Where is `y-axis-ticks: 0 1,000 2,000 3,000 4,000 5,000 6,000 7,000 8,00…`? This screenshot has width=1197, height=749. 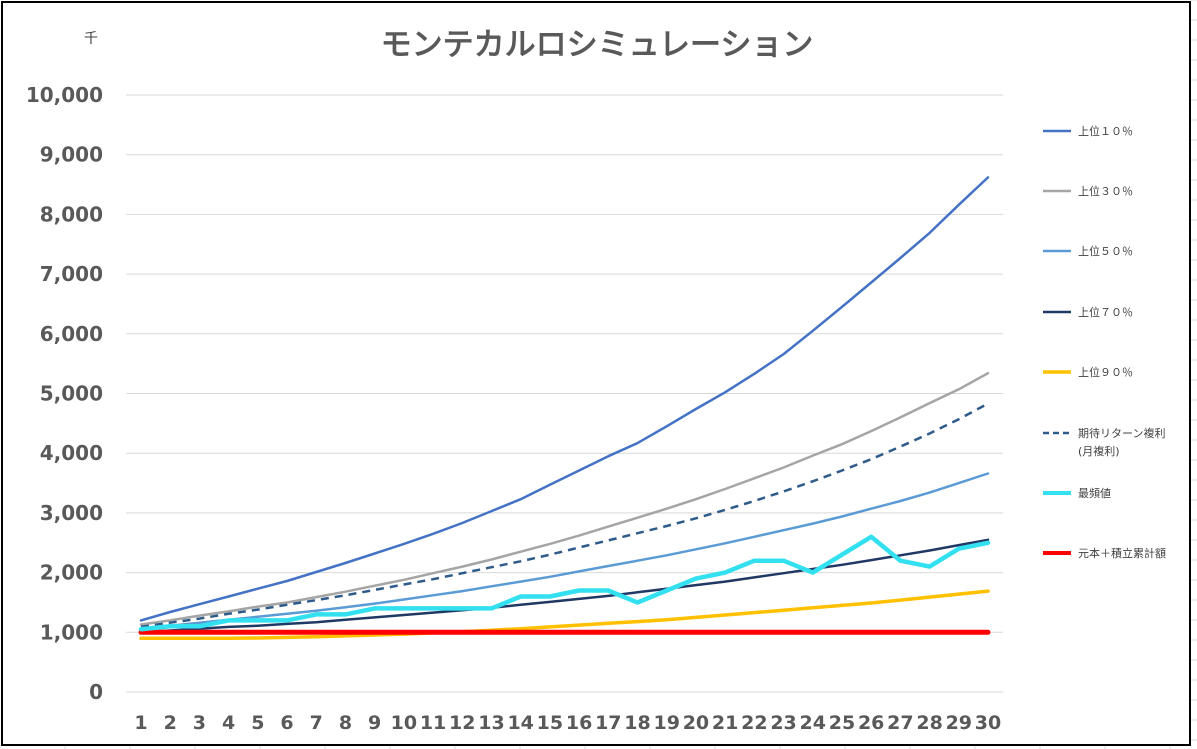
y-axis-ticks: 0 1,000 2,000 3,000 4,000 5,000 6,000 7,000 8,00… is located at coordinates (64, 393).